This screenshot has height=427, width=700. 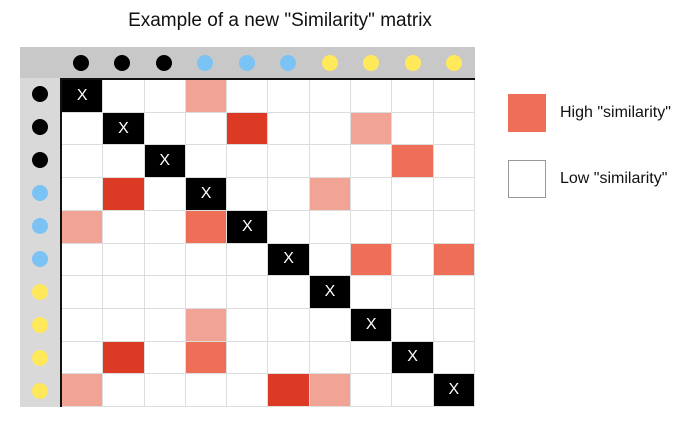 I want to click on legend-swatch-low, so click(x=527, y=179).